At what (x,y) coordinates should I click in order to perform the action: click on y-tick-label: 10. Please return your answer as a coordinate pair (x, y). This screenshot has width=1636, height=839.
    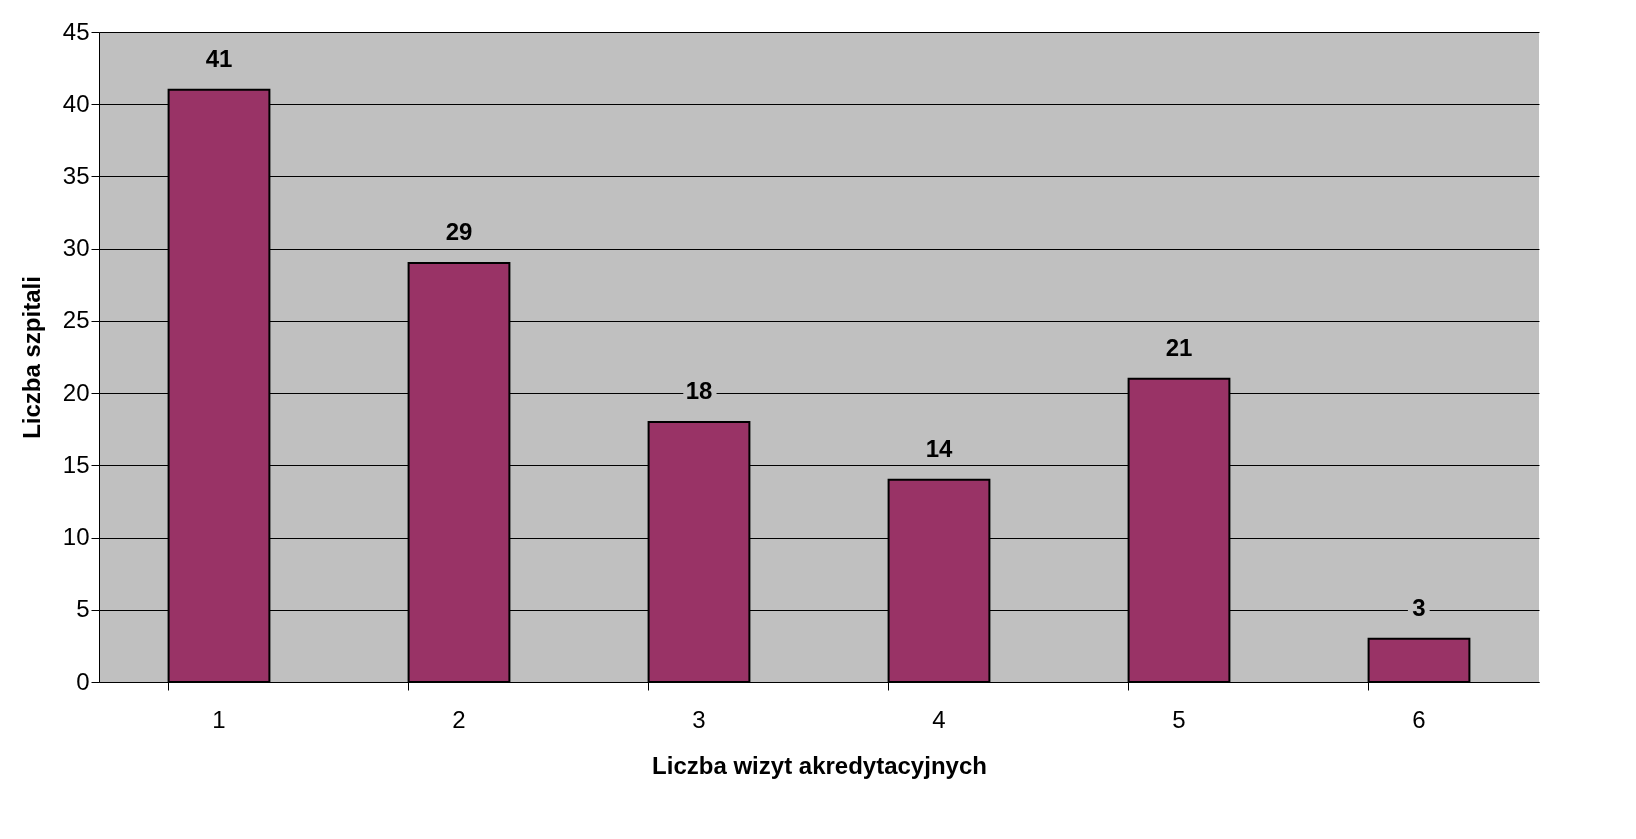
    Looking at the image, I should click on (76, 537).